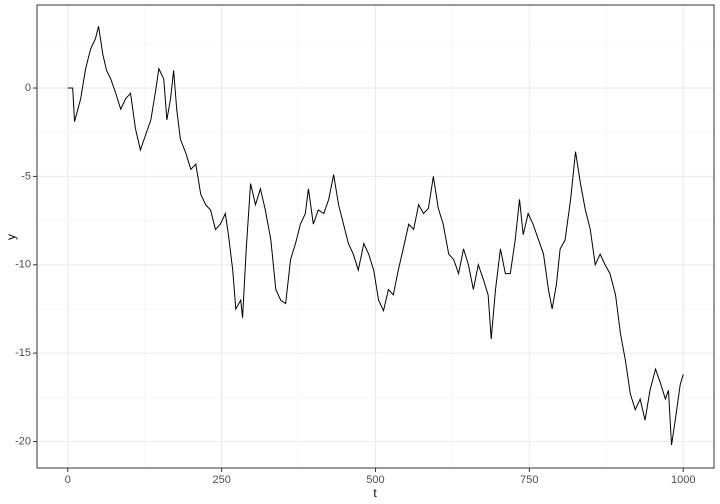  Describe the element at coordinates (375, 480) in the screenshot. I see `x-tick-label: 500` at that location.